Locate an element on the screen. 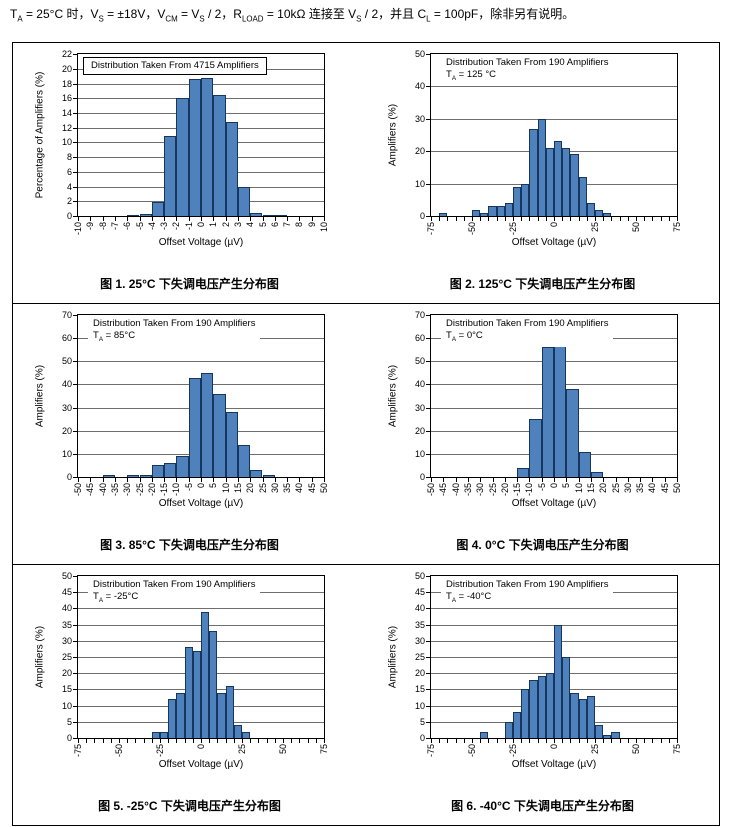  y-tick-label: 30 is located at coordinates (419, 640).